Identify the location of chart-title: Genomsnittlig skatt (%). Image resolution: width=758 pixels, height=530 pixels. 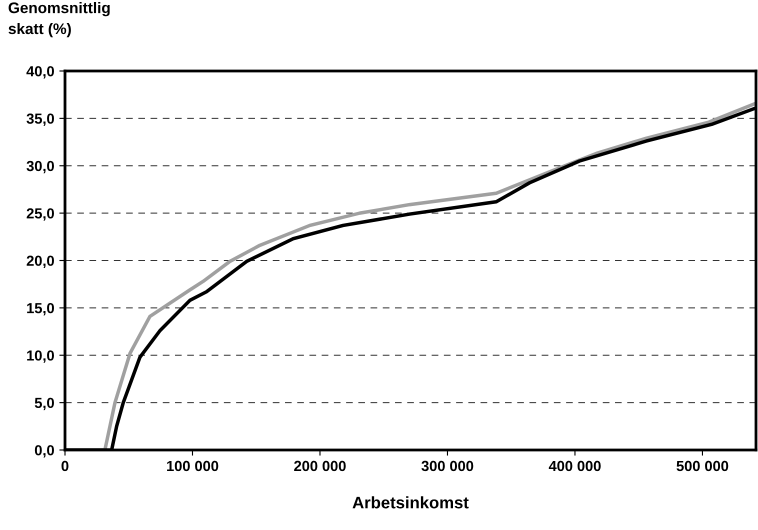
(59, 20).